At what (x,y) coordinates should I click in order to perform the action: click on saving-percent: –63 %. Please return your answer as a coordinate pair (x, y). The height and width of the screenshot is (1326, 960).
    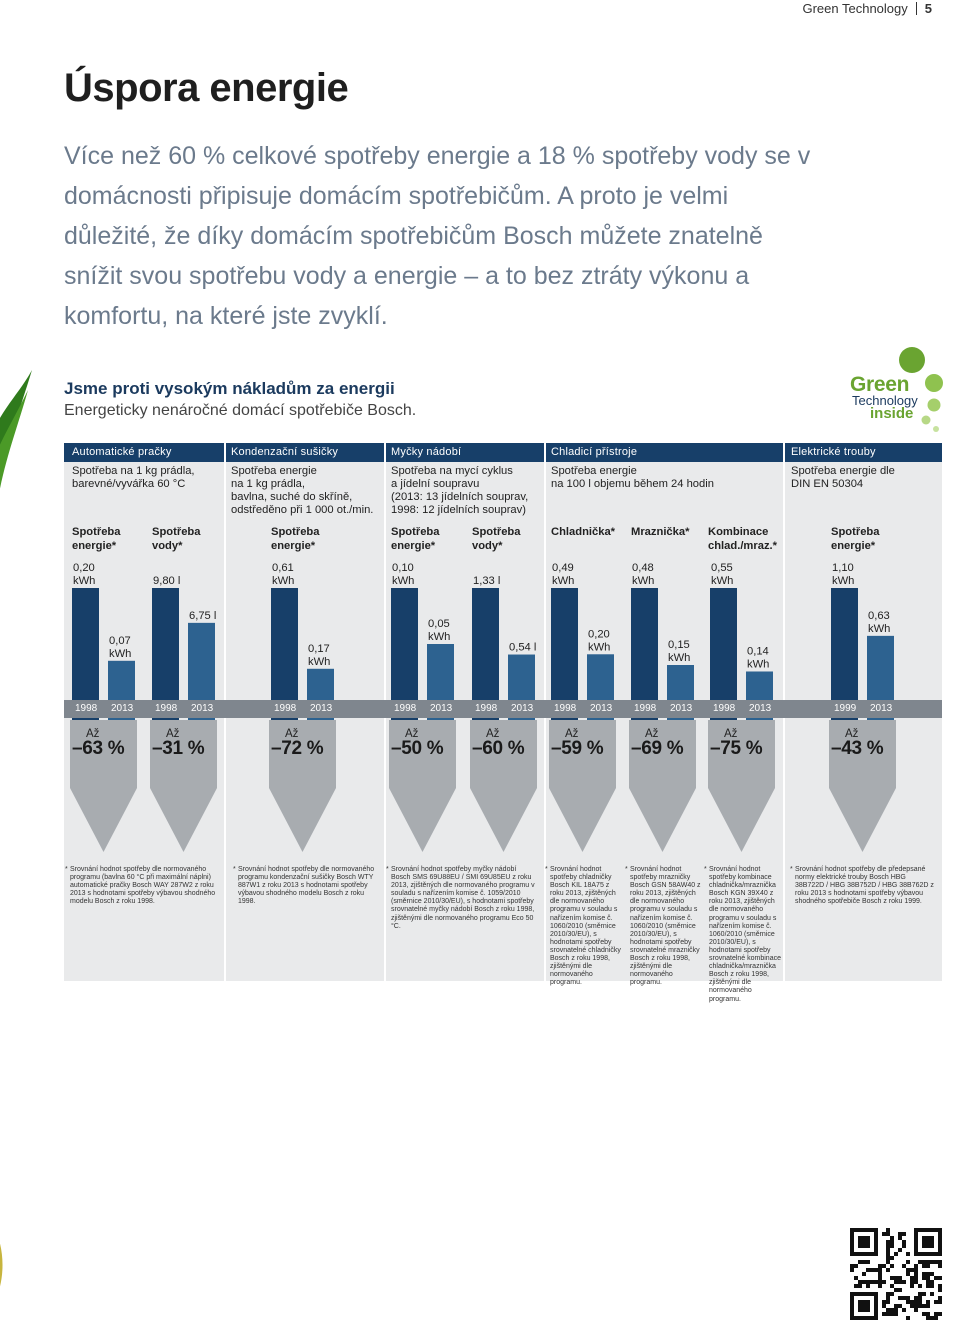
    Looking at the image, I should click on (98, 748).